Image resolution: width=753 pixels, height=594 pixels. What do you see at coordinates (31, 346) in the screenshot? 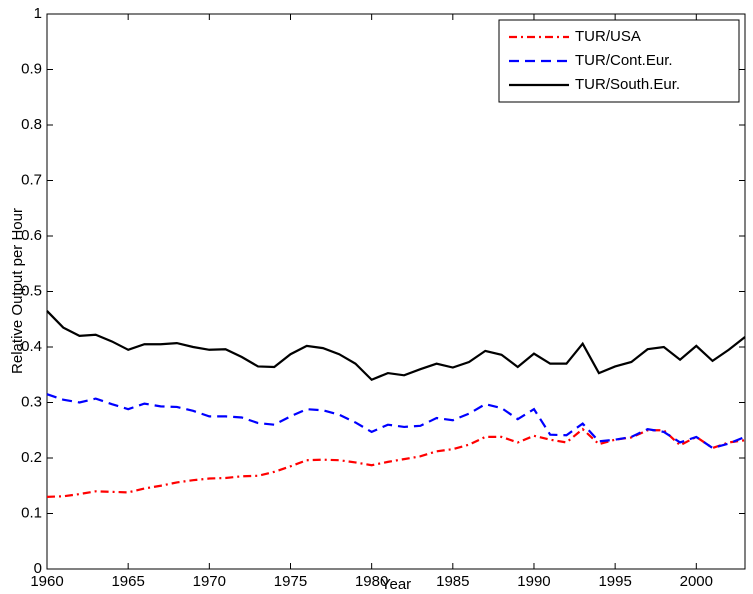
I see `y-tick-label: 0.4` at bounding box center [31, 346].